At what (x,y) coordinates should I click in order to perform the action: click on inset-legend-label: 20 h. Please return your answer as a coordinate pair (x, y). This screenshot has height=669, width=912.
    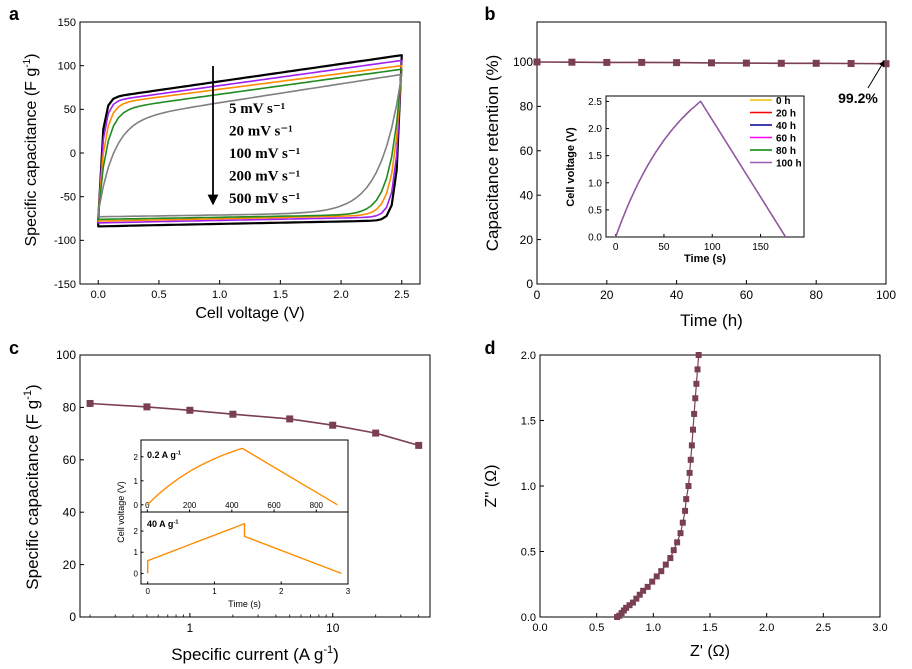
    Looking at the image, I should click on (786, 114).